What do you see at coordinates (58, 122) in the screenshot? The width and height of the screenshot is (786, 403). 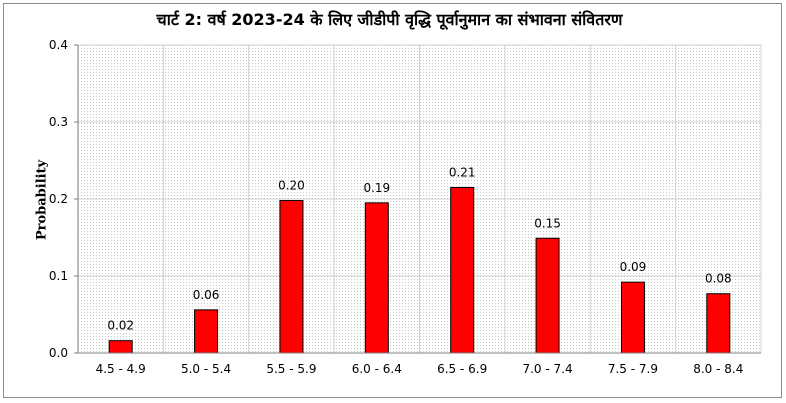 I see `y-tick-label: 0.3` at bounding box center [58, 122].